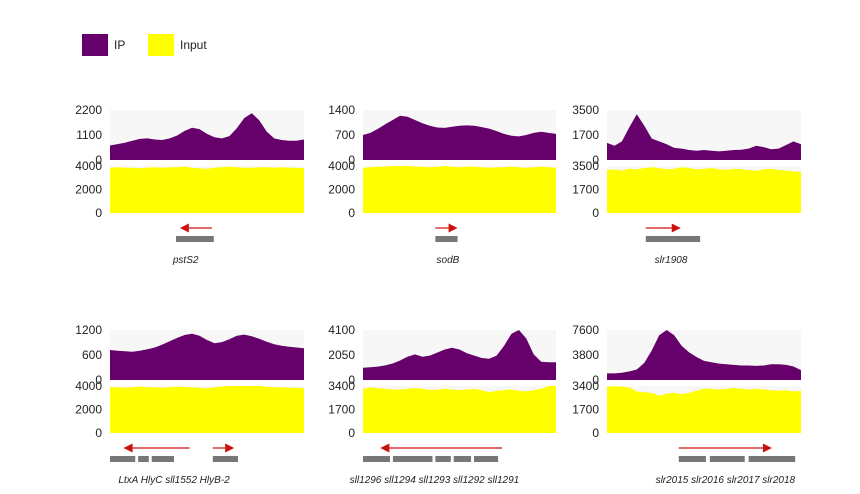 This screenshot has width=860, height=494. Describe the element at coordinates (193, 45) in the screenshot. I see `legend-label-input: Input` at that location.